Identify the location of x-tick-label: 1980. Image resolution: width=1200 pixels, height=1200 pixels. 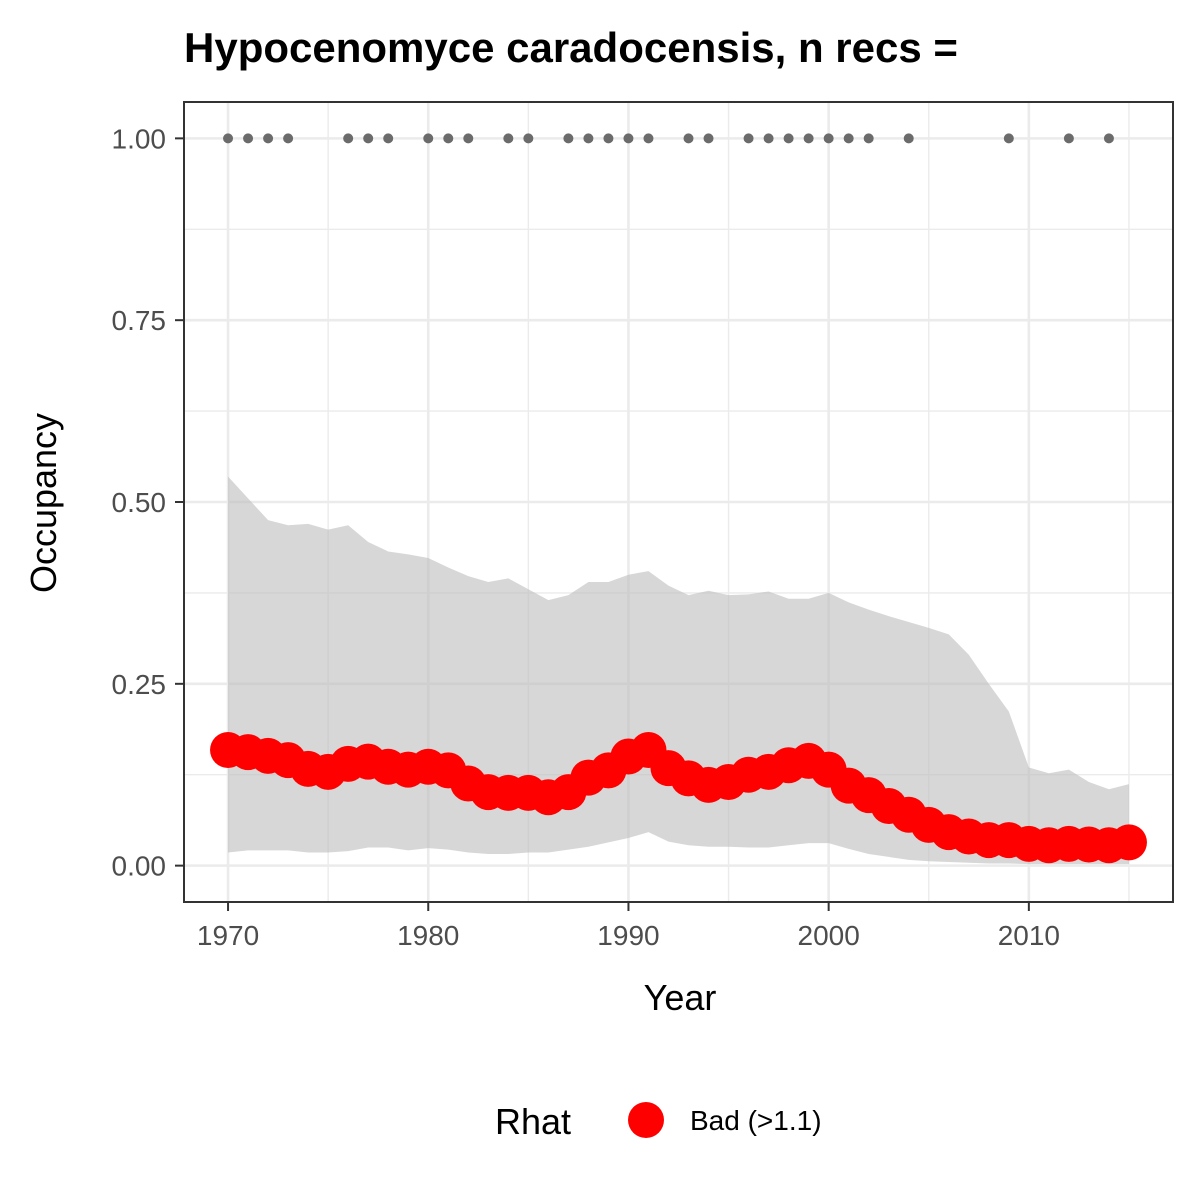
(428, 935).